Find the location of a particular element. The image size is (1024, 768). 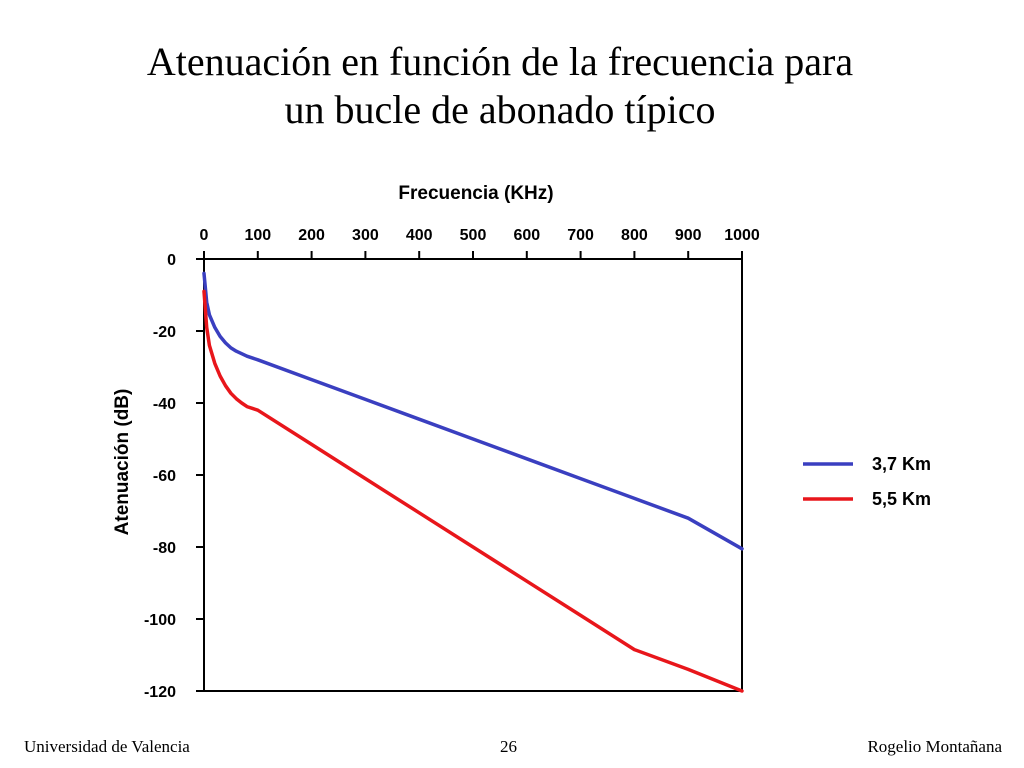

footer-page-number: 26 is located at coordinates (508, 746).